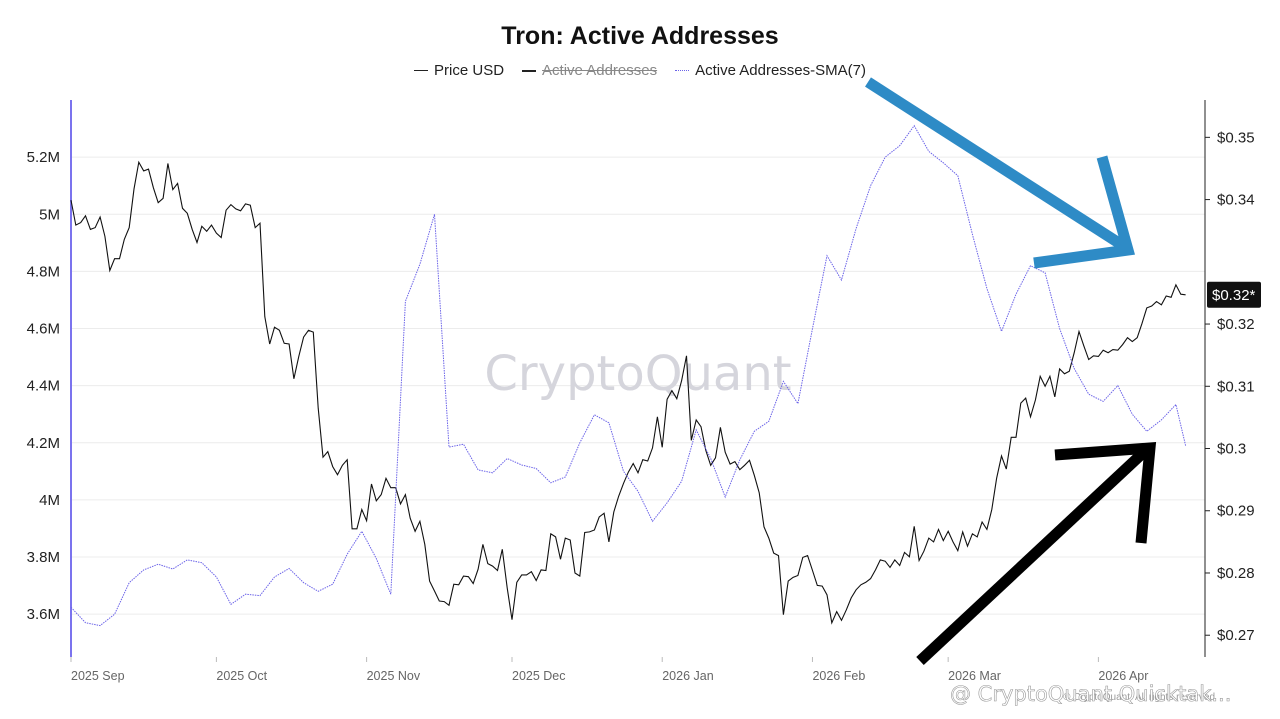 This screenshot has width=1280, height=719. What do you see at coordinates (98, 676) in the screenshot?
I see `x-tick-label: 2025 Sep` at bounding box center [98, 676].